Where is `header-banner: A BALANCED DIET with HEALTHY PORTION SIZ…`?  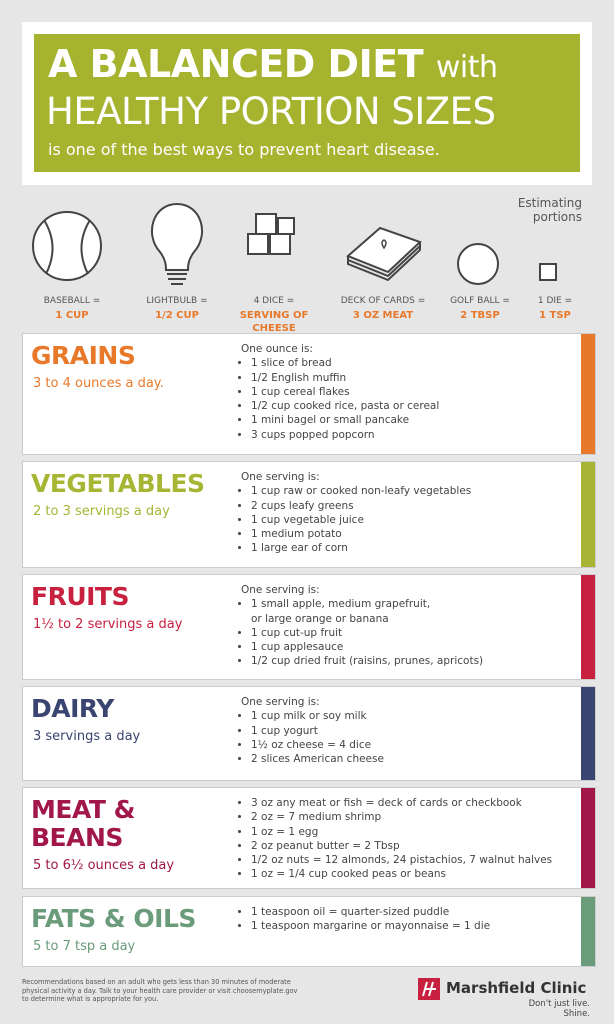 header-banner: A BALANCED DIET with HEALTHY PORTION SIZ… is located at coordinates (307, 103).